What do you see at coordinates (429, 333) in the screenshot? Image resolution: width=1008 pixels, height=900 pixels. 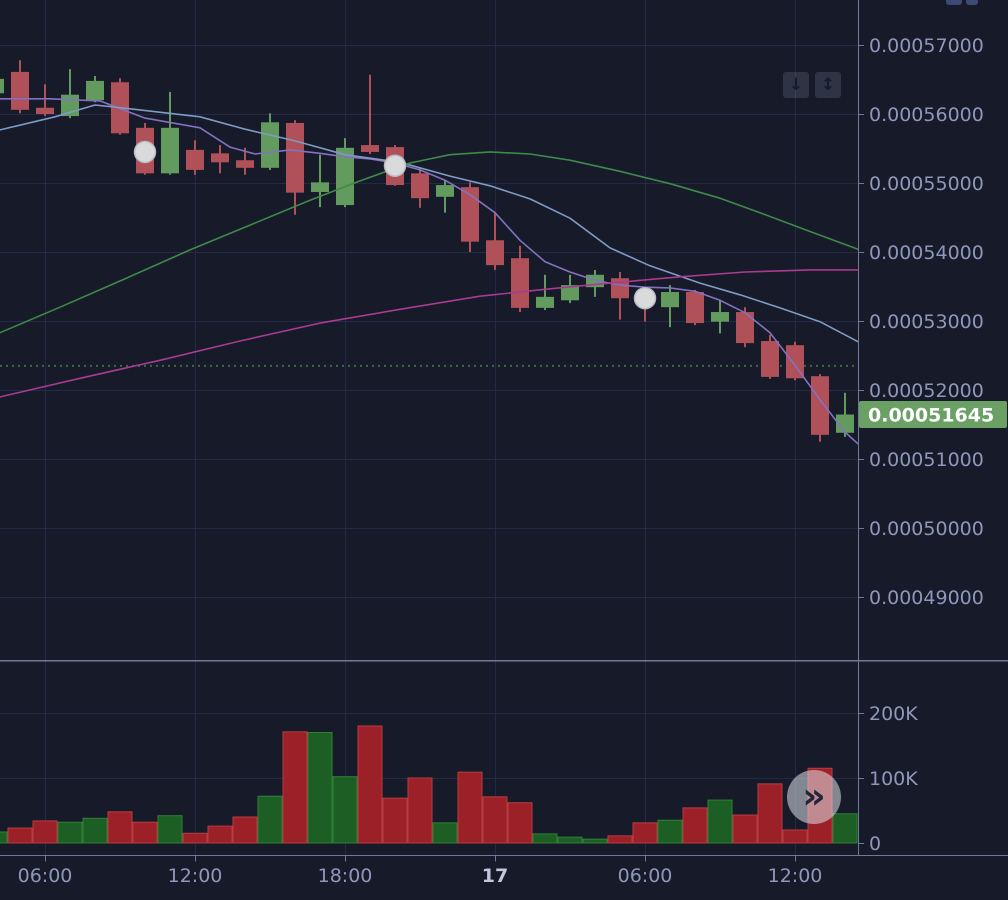 I see `ma-magenta-slow` at bounding box center [429, 333].